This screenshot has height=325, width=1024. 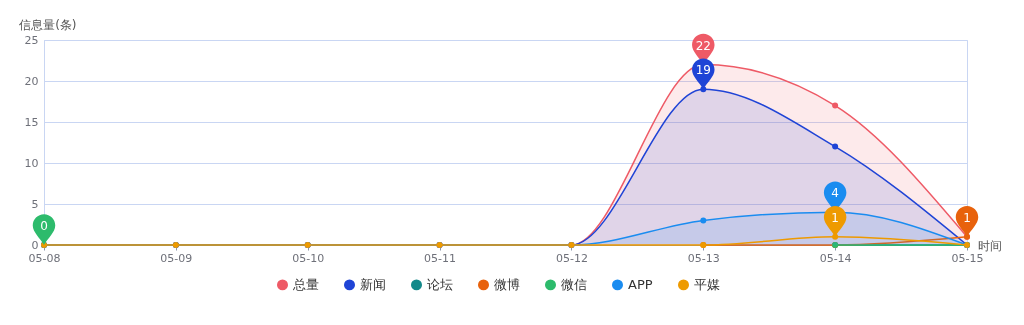 What do you see at coordinates (507, 284) in the screenshot?
I see `legend-label: 微博` at bounding box center [507, 284].